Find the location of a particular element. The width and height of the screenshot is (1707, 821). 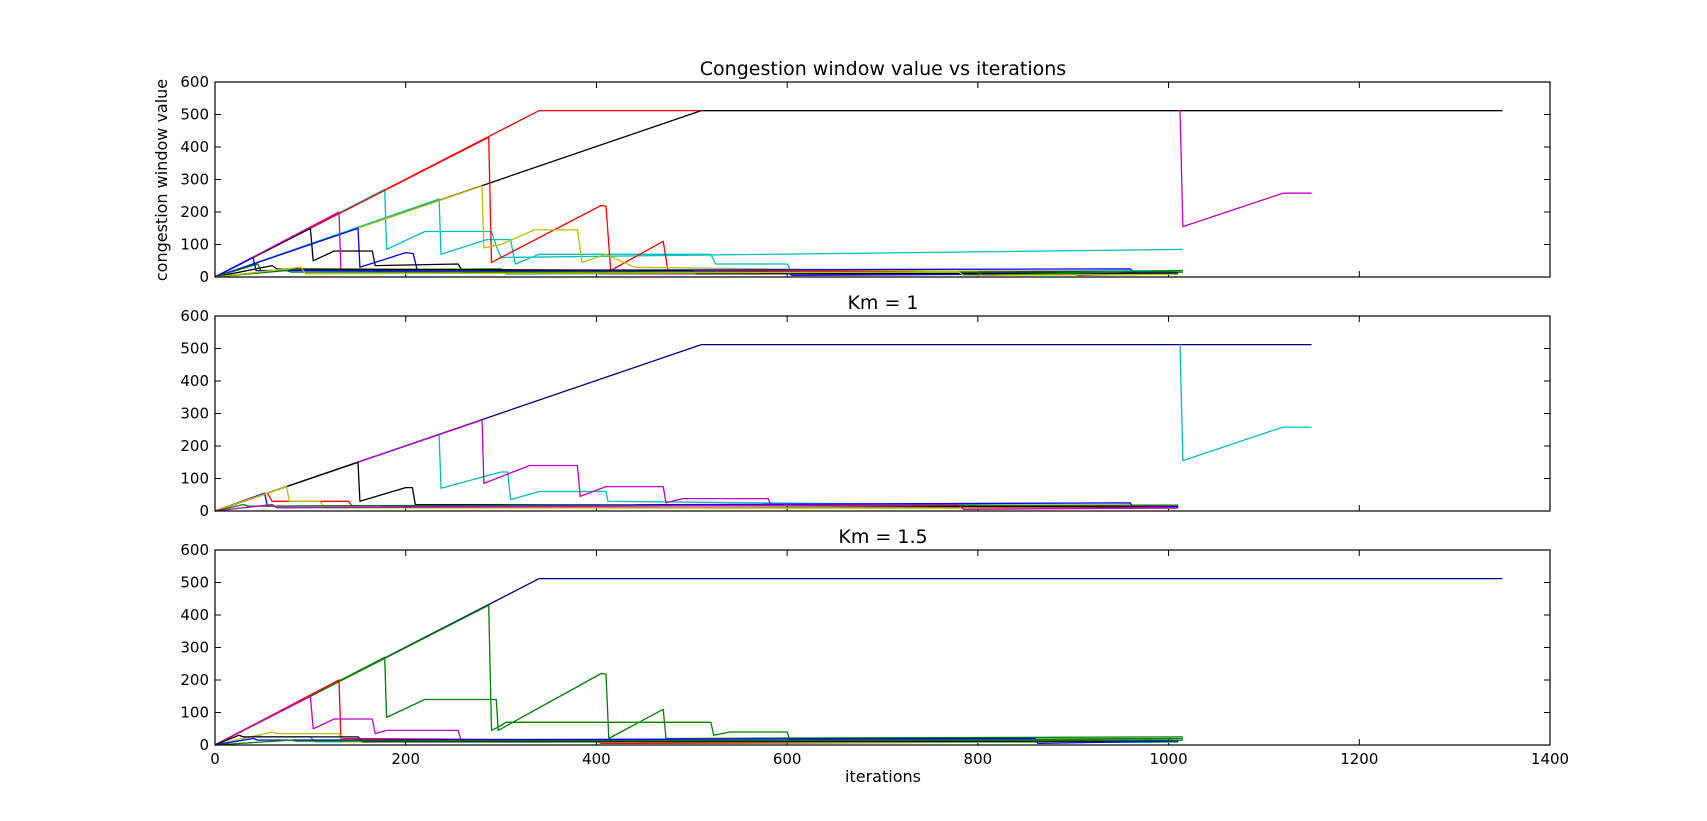

x-tick-label: 200 is located at coordinates (405, 759).